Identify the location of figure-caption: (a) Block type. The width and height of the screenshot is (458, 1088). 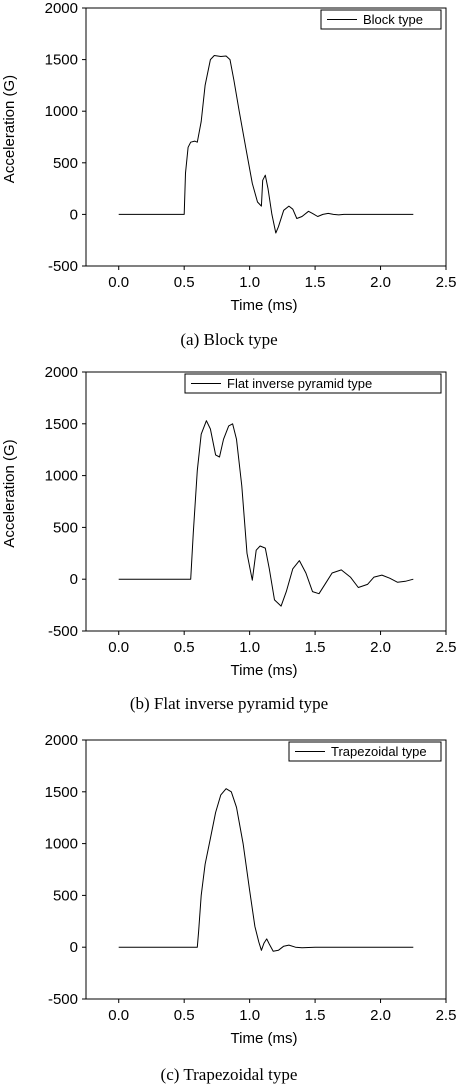
(228, 339).